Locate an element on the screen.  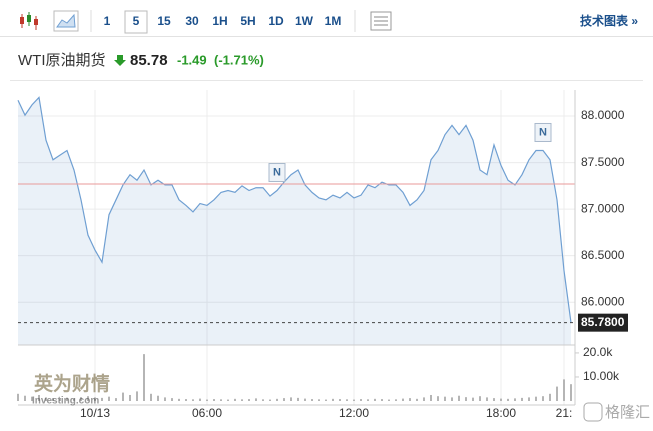
news-marker-label: N is located at coordinates (277, 172).